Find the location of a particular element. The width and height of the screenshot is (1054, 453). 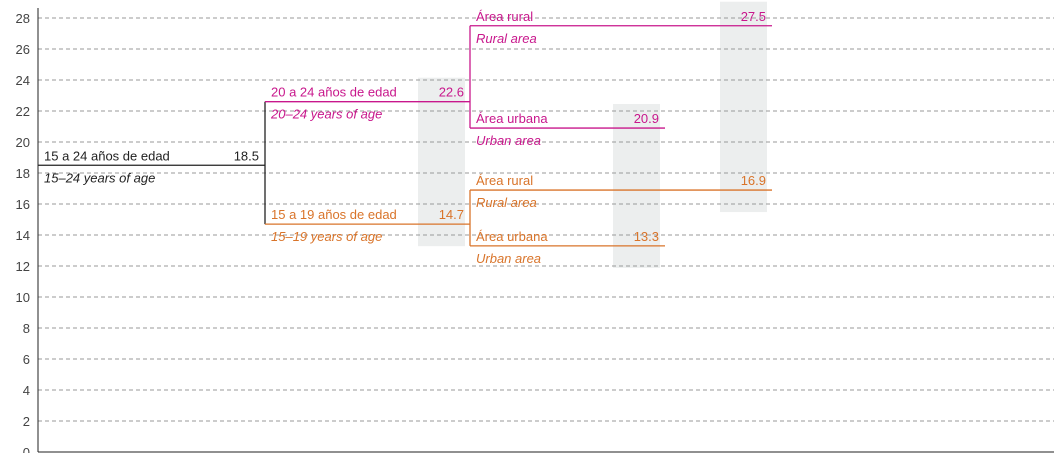

value-label: 18.5 is located at coordinates (246, 155).